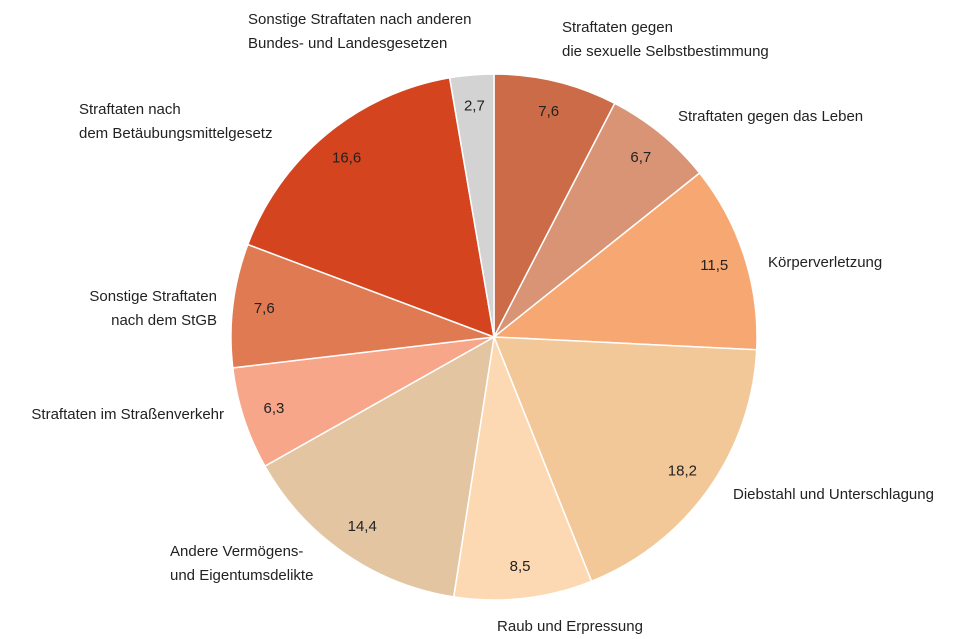  Describe the element at coordinates (241, 563) in the screenshot. I see `category-label: Andere Vermögens-und Eigentumsdelikte` at that location.